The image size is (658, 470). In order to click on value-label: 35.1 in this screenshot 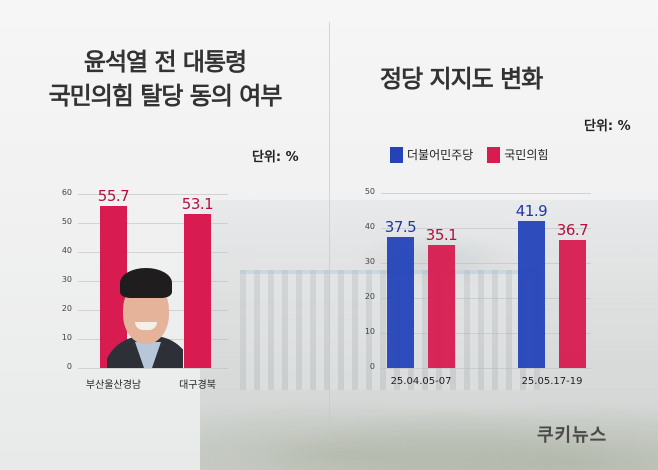, I will do `click(441, 235)`.